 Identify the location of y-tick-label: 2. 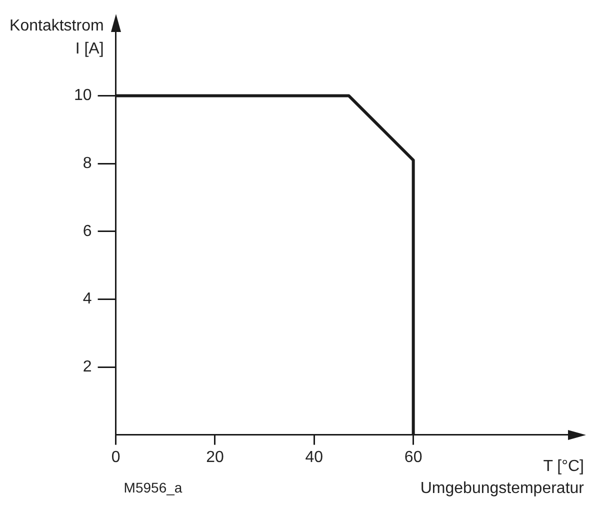
(87, 367).